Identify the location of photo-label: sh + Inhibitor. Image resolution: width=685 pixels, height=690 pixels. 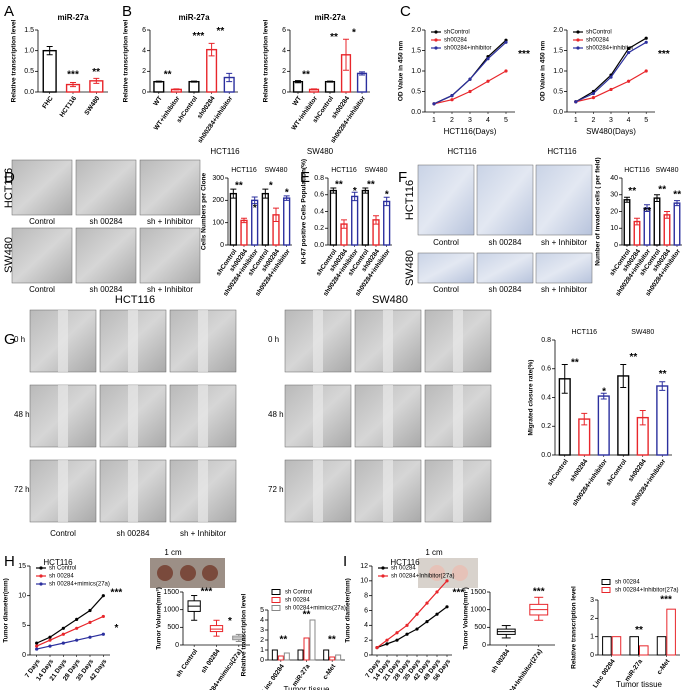
(170, 289).